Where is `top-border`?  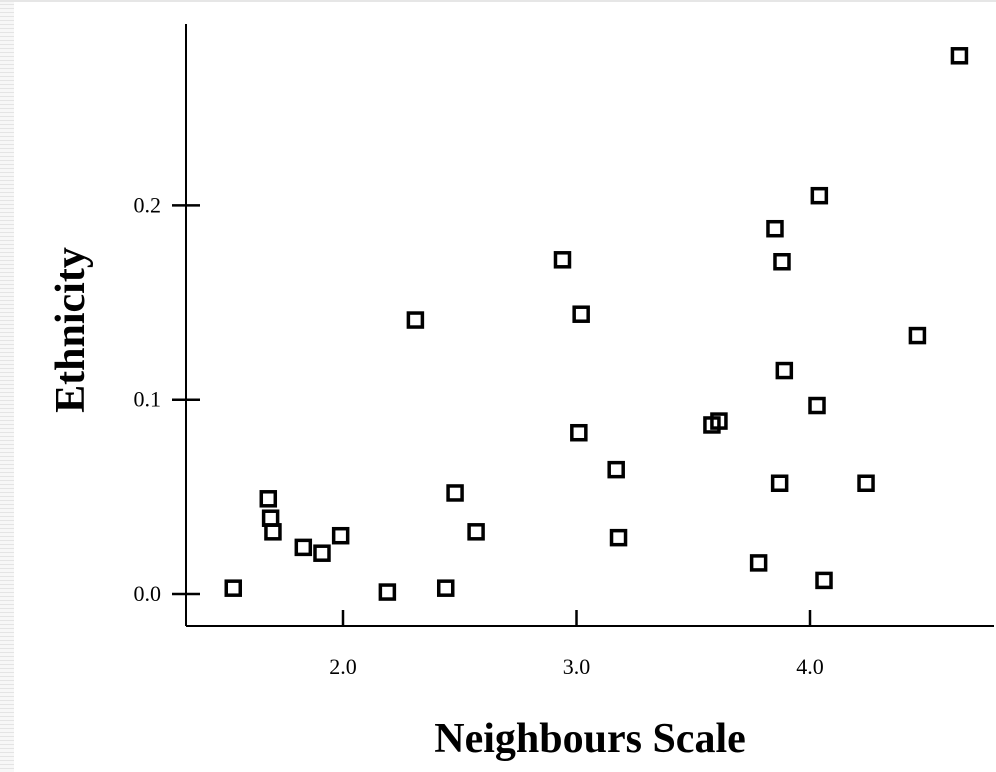
top-border is located at coordinates (498, 1).